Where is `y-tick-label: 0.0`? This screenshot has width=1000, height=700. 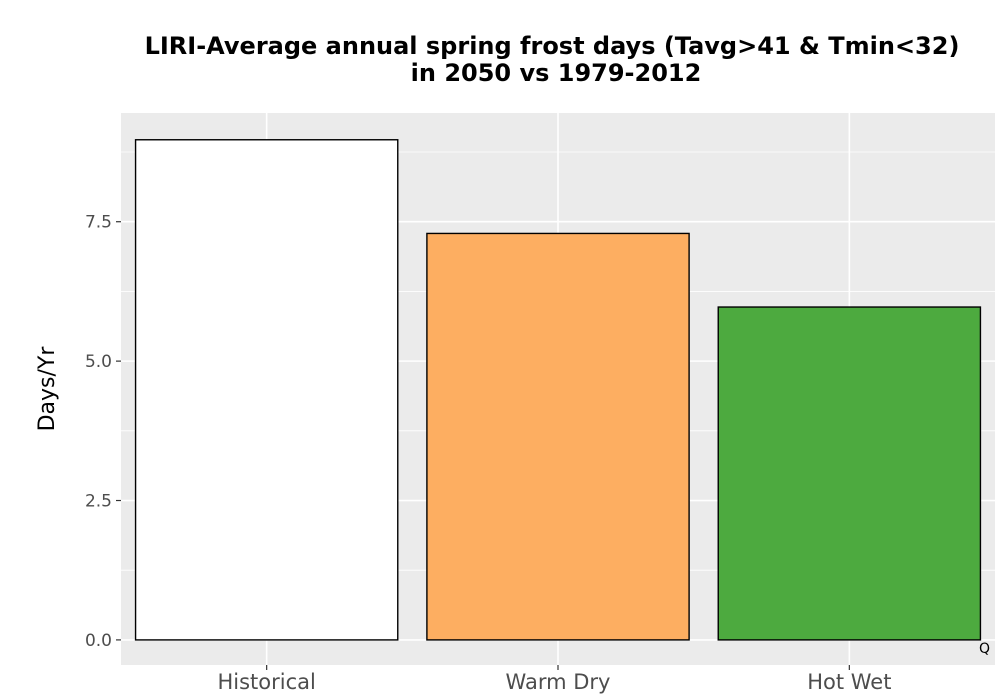
y-tick-label: 0.0 is located at coordinates (98, 641).